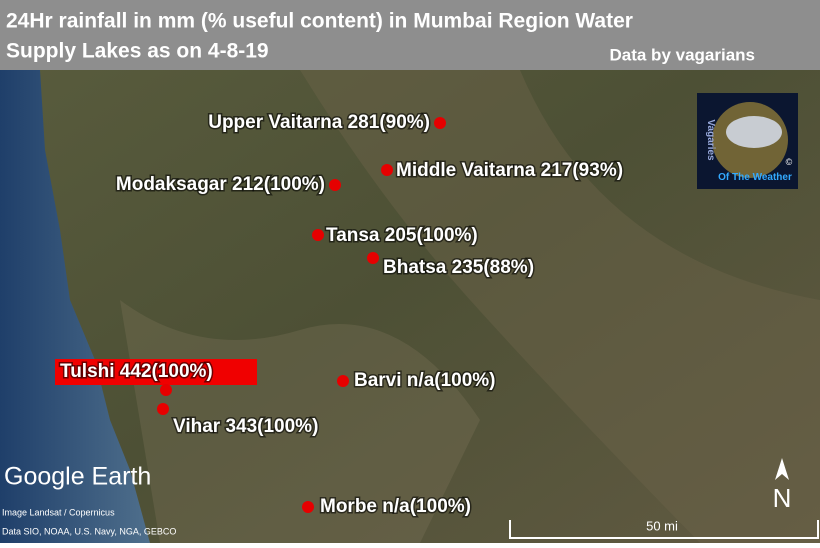  What do you see at coordinates (789, 162) in the screenshot?
I see `logo-text: ©` at bounding box center [789, 162].